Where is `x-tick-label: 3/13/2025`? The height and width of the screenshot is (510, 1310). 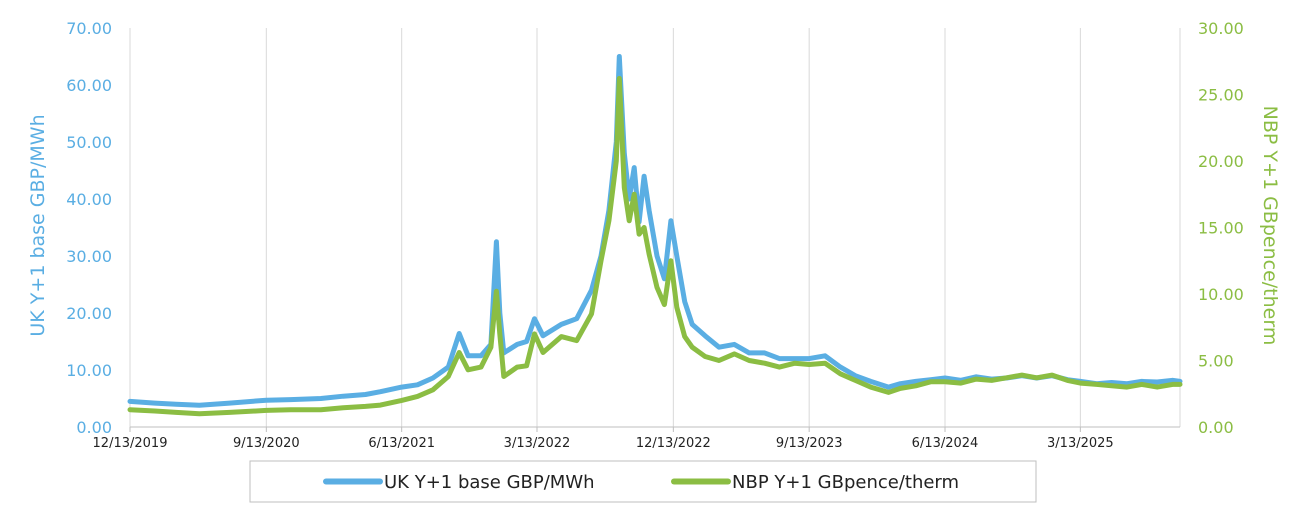
x-tick-label: 3/13/2025 is located at coordinates (1080, 443).